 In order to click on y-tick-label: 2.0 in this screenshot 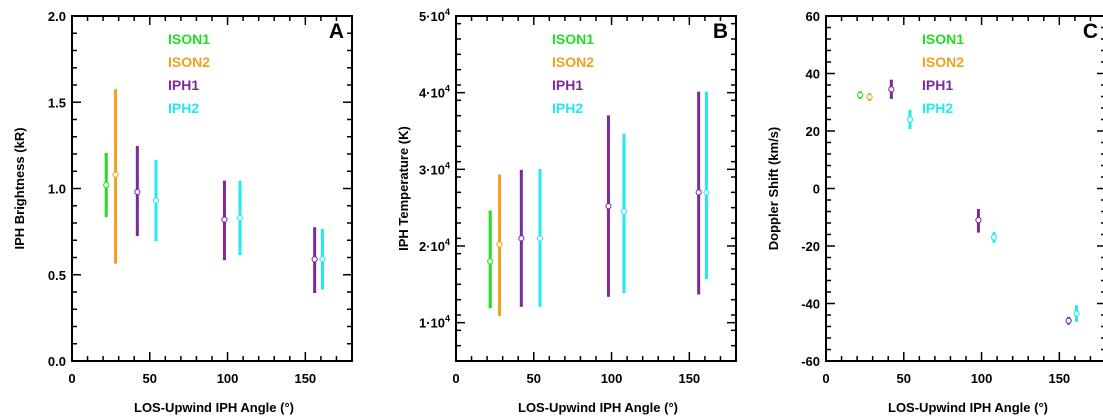, I will do `click(57, 16)`.